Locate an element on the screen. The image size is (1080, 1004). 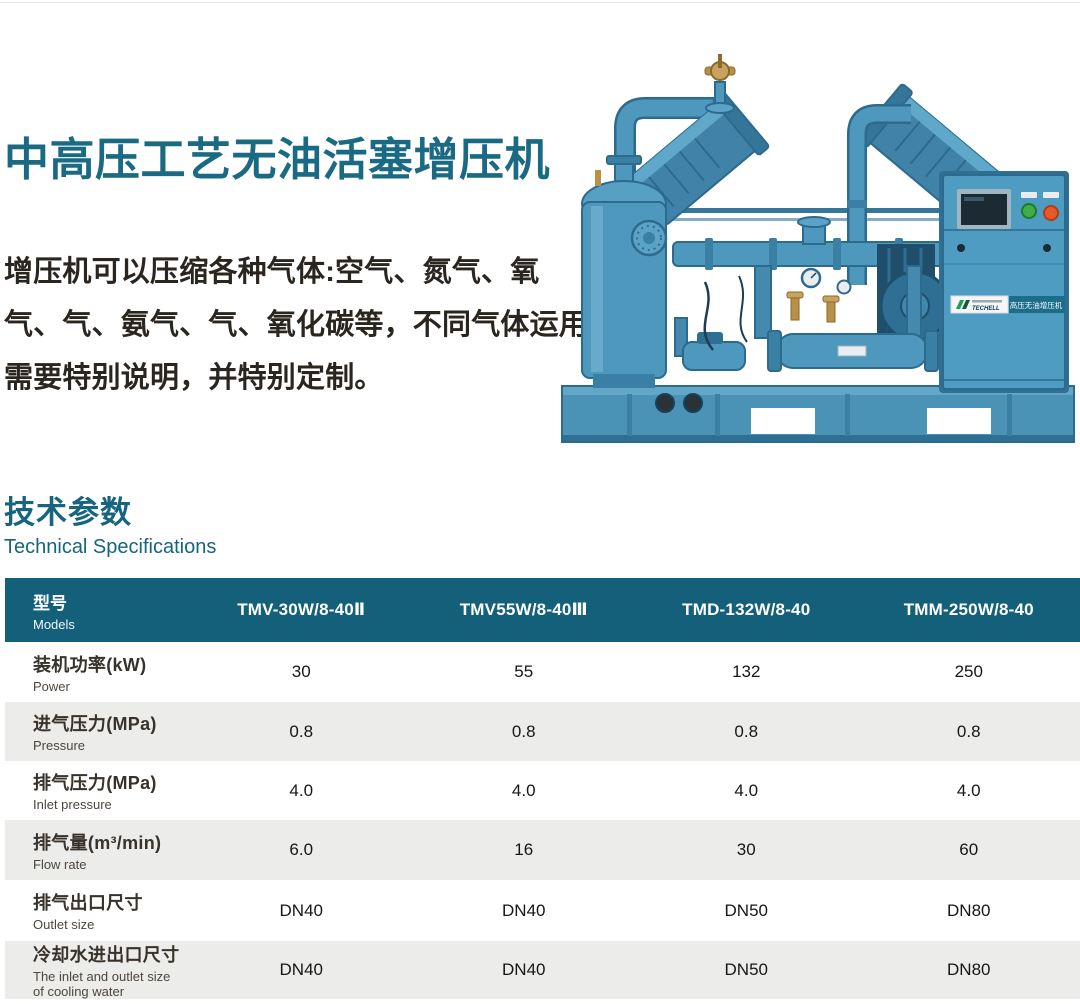
model-column-header: TMV-30W/8-40Ⅱ is located at coordinates (301, 609).